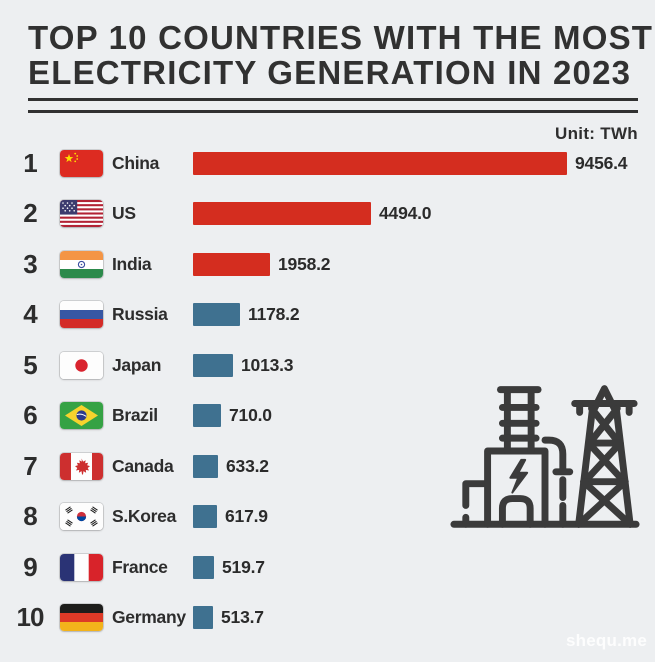 The height and width of the screenshot is (662, 655). What do you see at coordinates (327, 567) in the screenshot?
I see `ranking-row: 9 France 519.7` at bounding box center [327, 567].